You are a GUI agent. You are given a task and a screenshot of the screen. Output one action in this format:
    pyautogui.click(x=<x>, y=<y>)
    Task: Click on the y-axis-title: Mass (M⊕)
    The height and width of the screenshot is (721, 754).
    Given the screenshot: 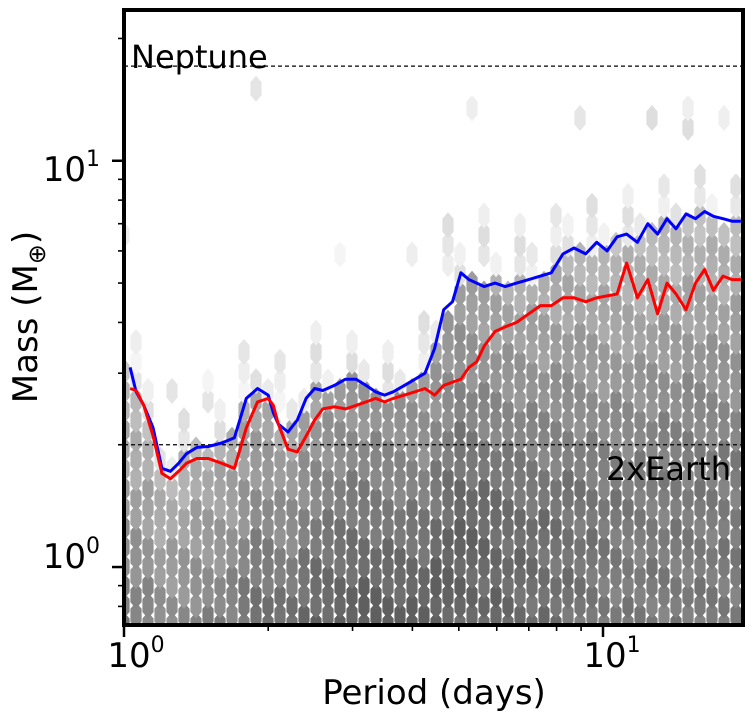 What is the action you would take?
    pyautogui.click(x=28, y=317)
    